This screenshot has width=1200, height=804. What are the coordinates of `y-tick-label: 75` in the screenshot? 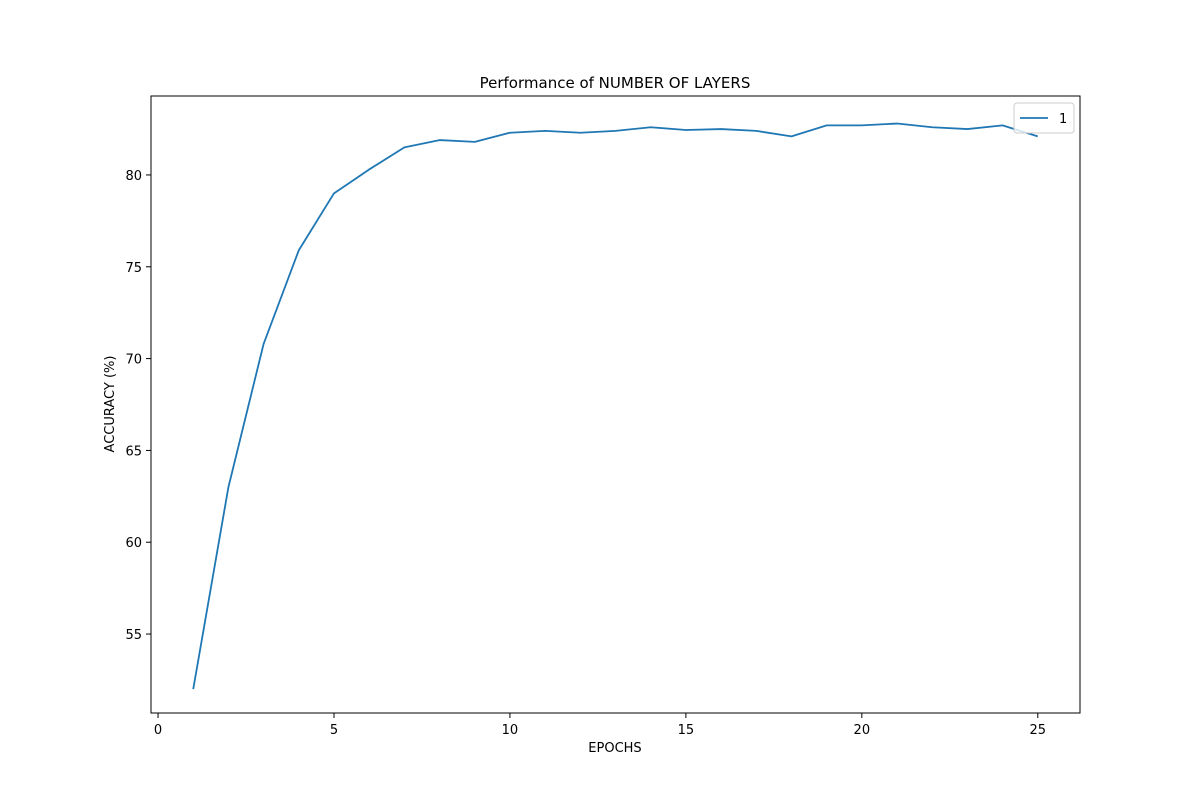 It's located at (133, 268).